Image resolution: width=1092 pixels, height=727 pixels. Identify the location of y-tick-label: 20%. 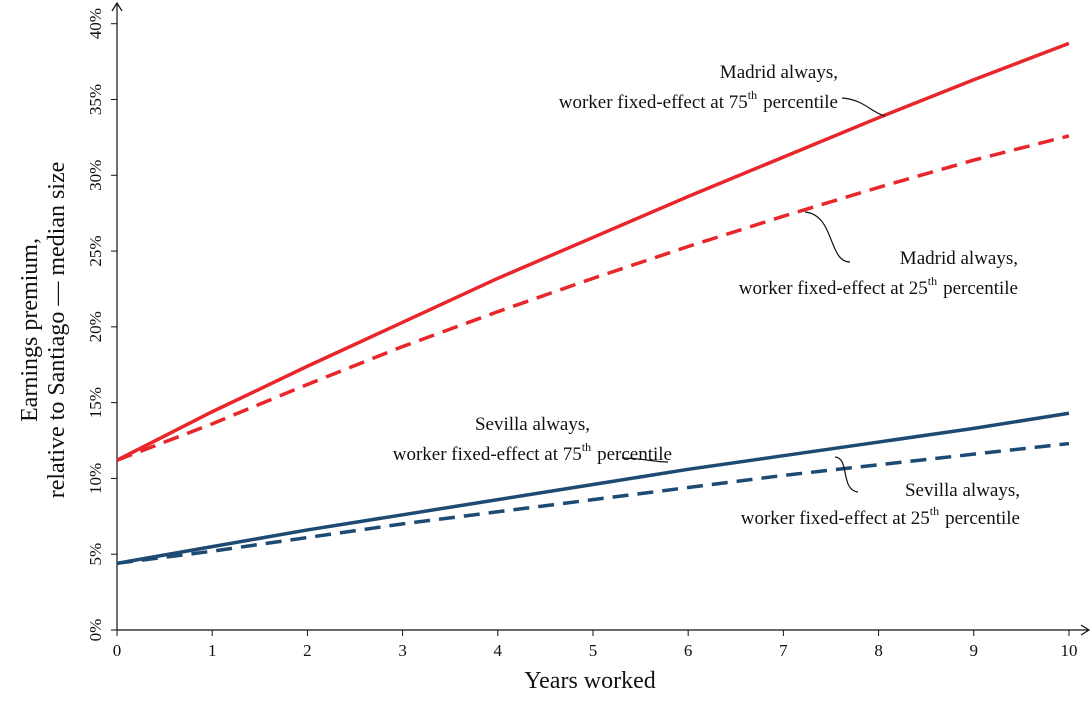
(95, 326).